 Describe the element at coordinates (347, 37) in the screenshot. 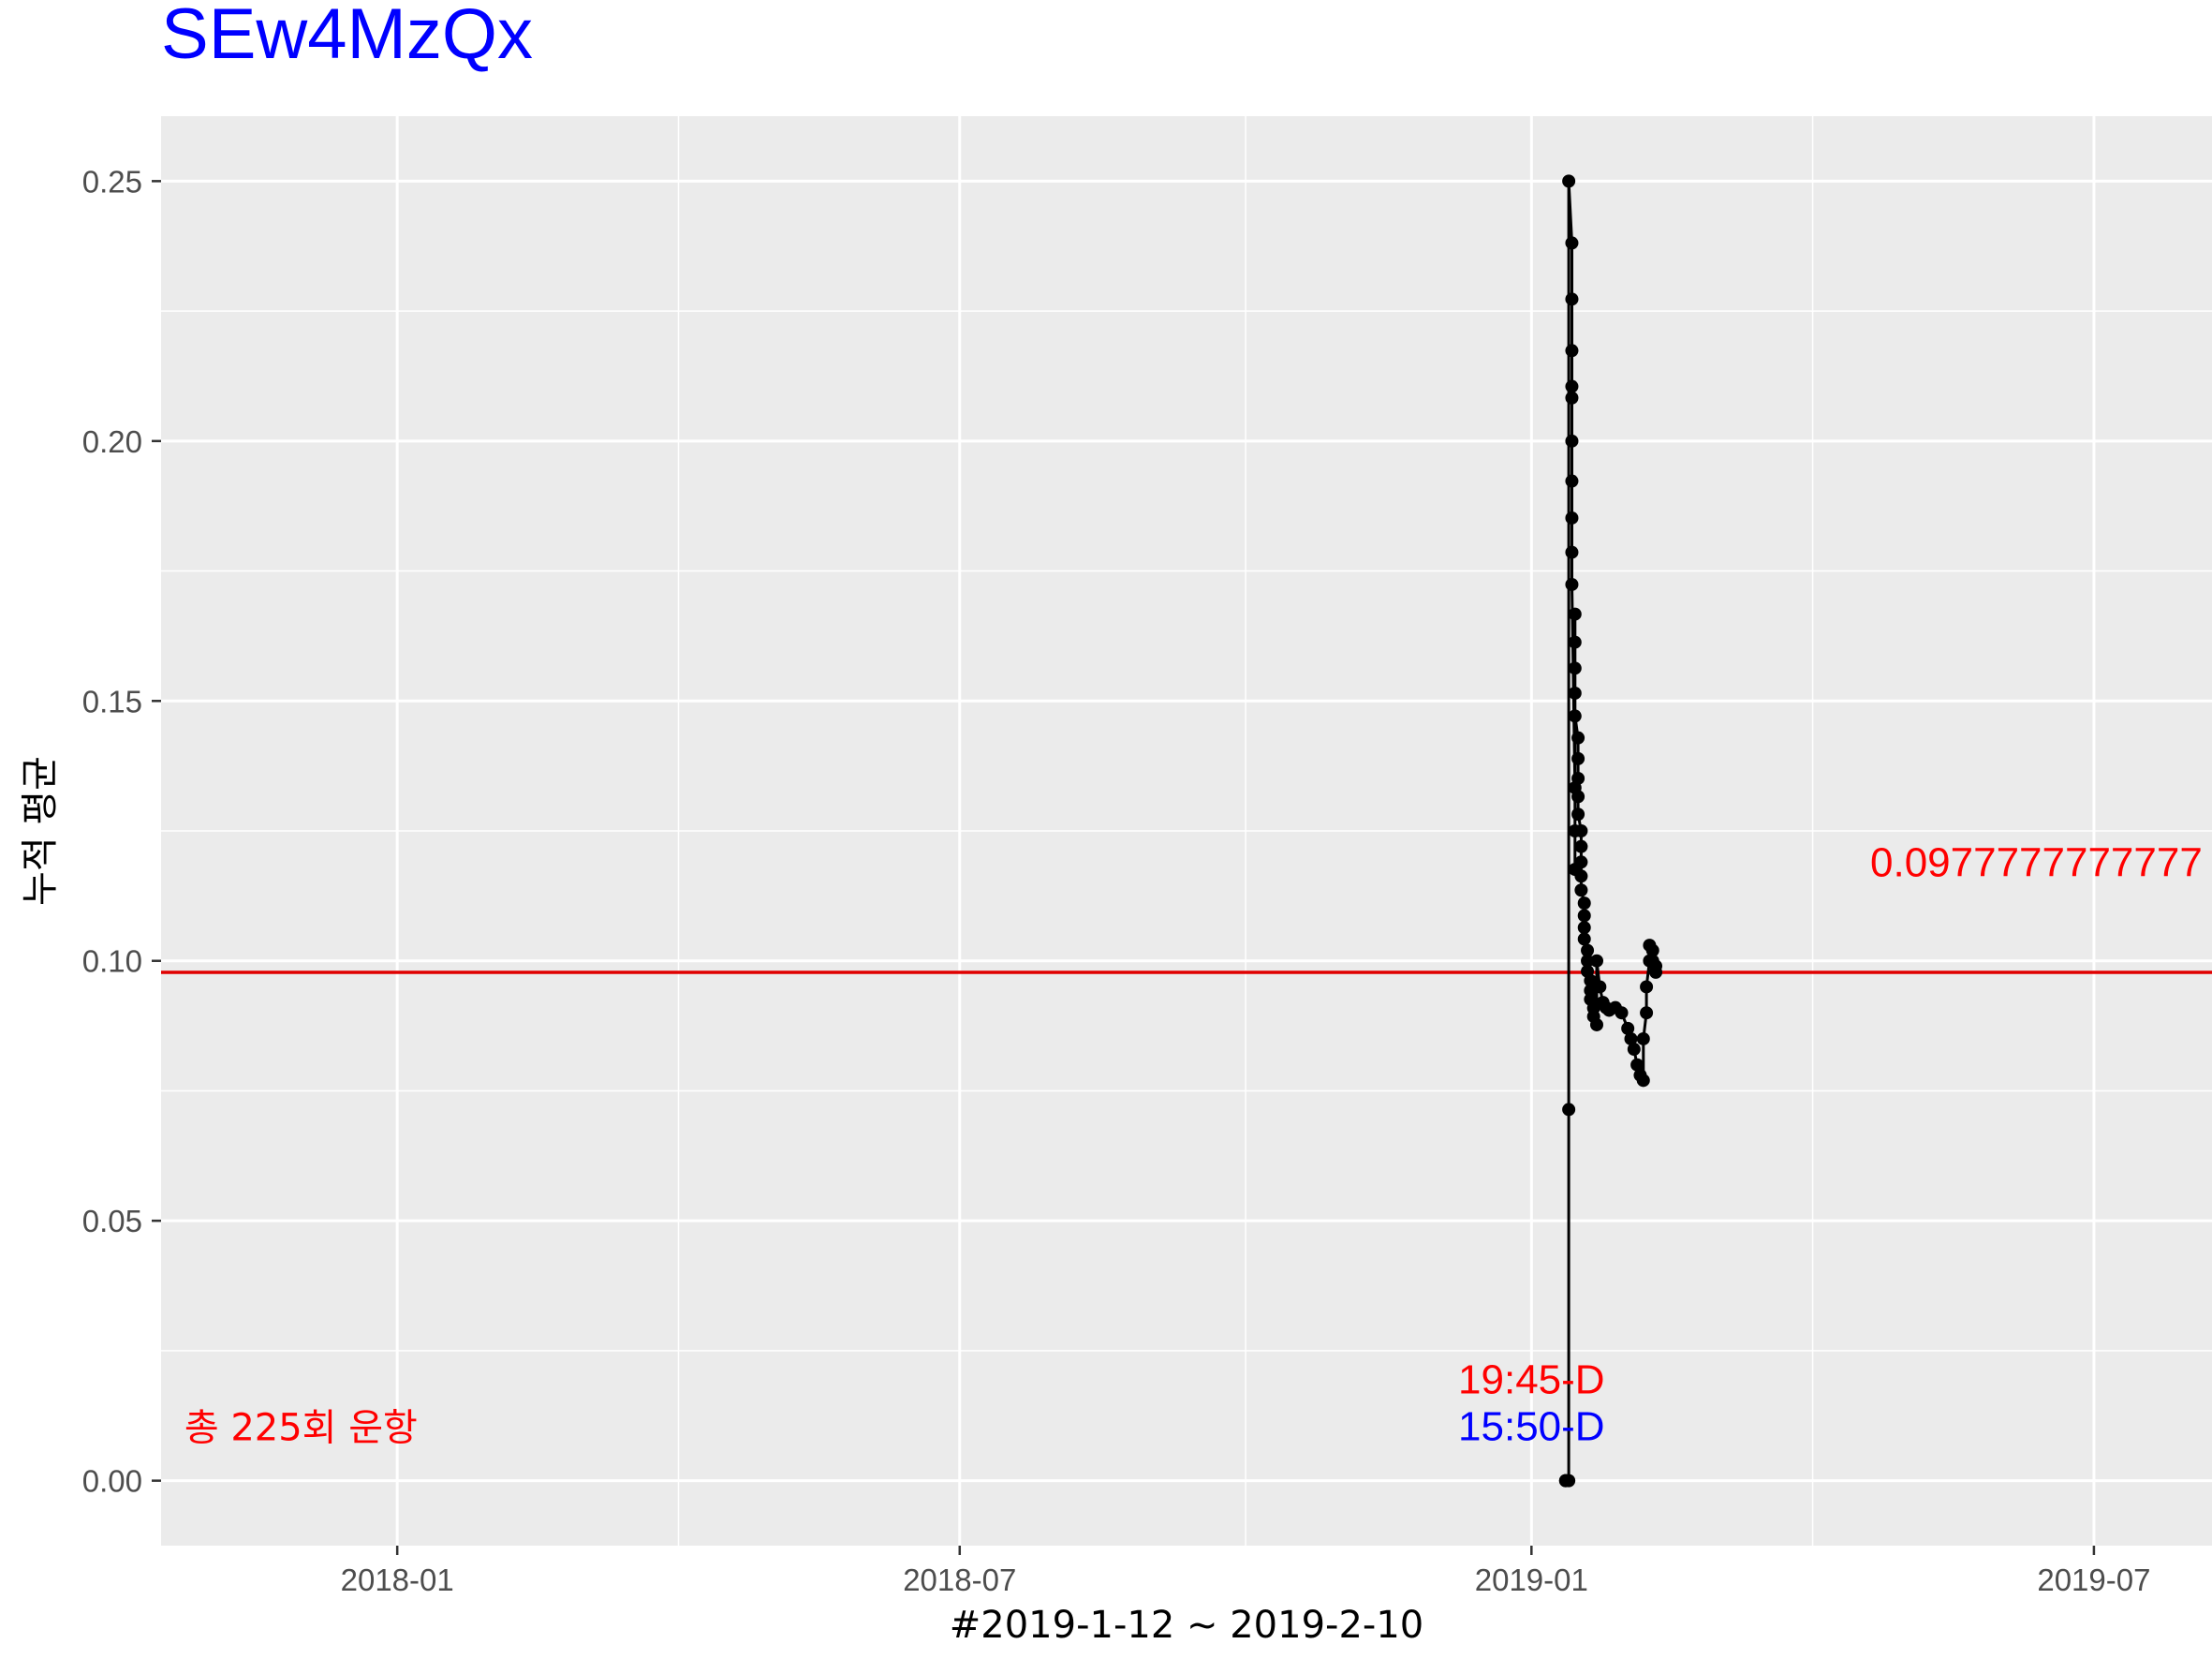

I see `chart-title: SEw4MzQx` at that location.